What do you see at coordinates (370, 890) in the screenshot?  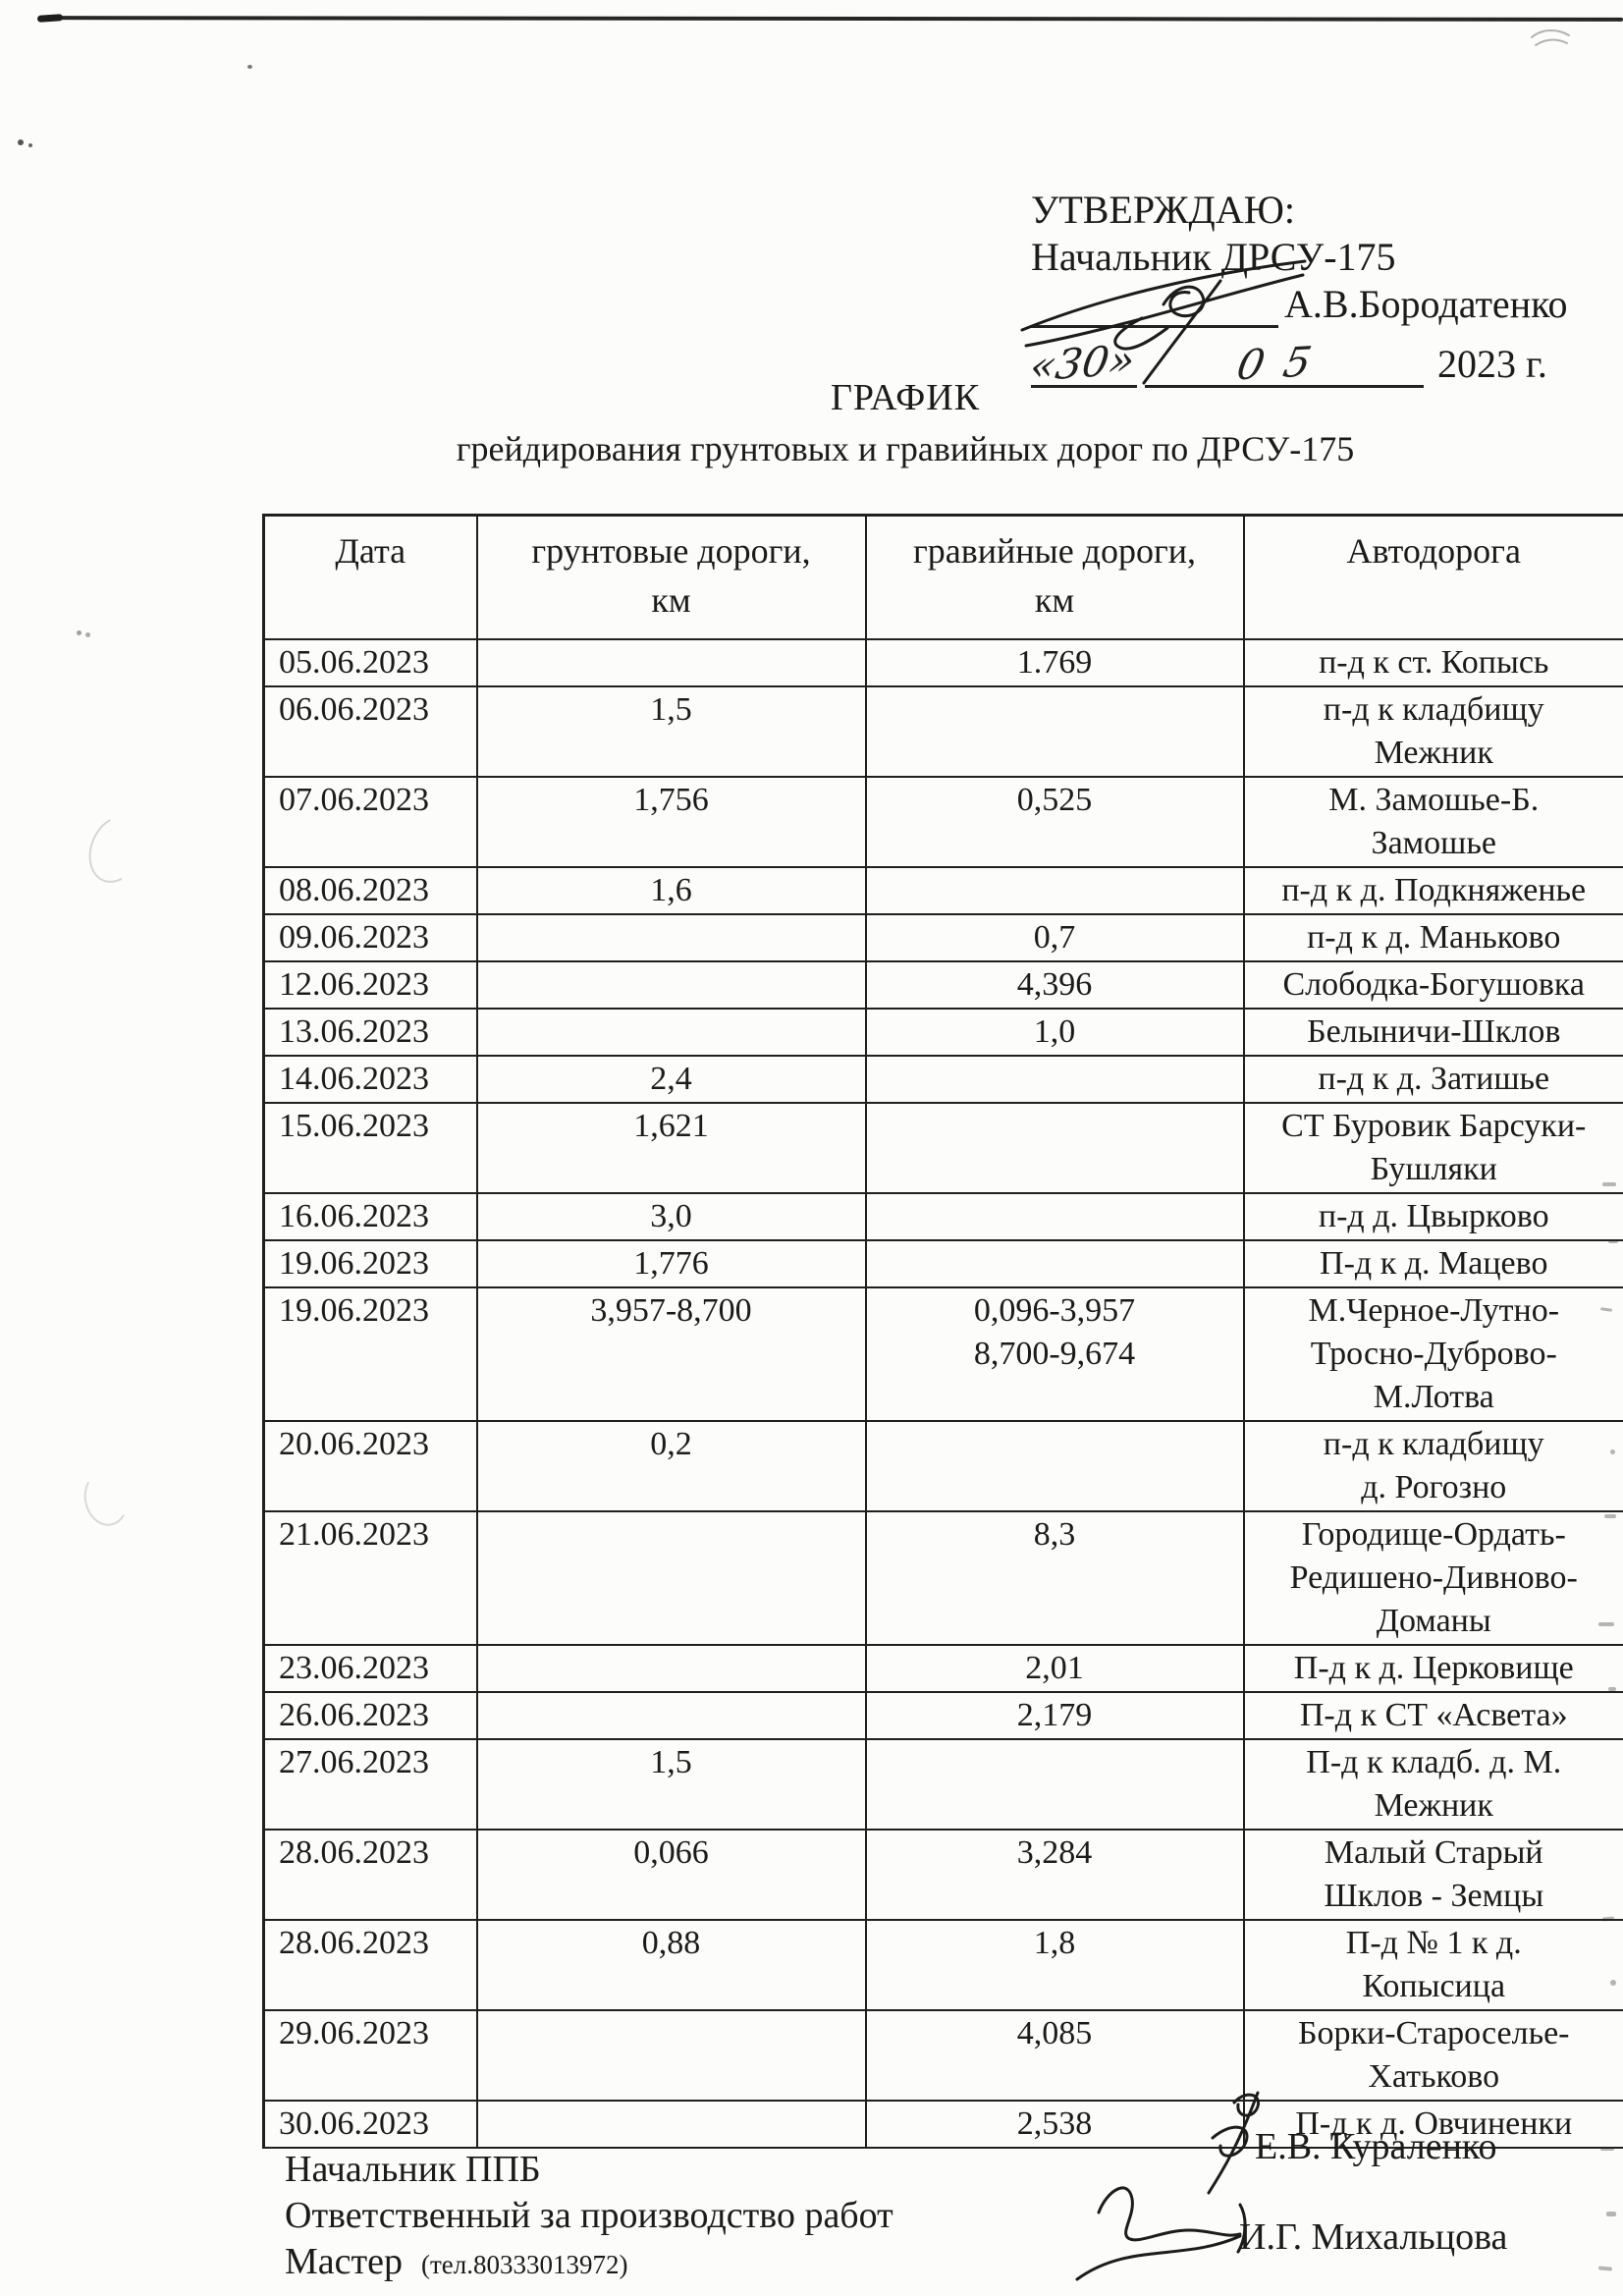 I see `cell-date: 08.06.2023` at bounding box center [370, 890].